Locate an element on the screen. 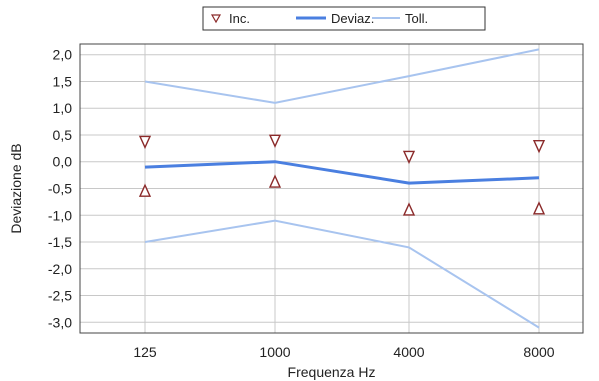 The width and height of the screenshot is (599, 381). legend-box is located at coordinates (344, 18).